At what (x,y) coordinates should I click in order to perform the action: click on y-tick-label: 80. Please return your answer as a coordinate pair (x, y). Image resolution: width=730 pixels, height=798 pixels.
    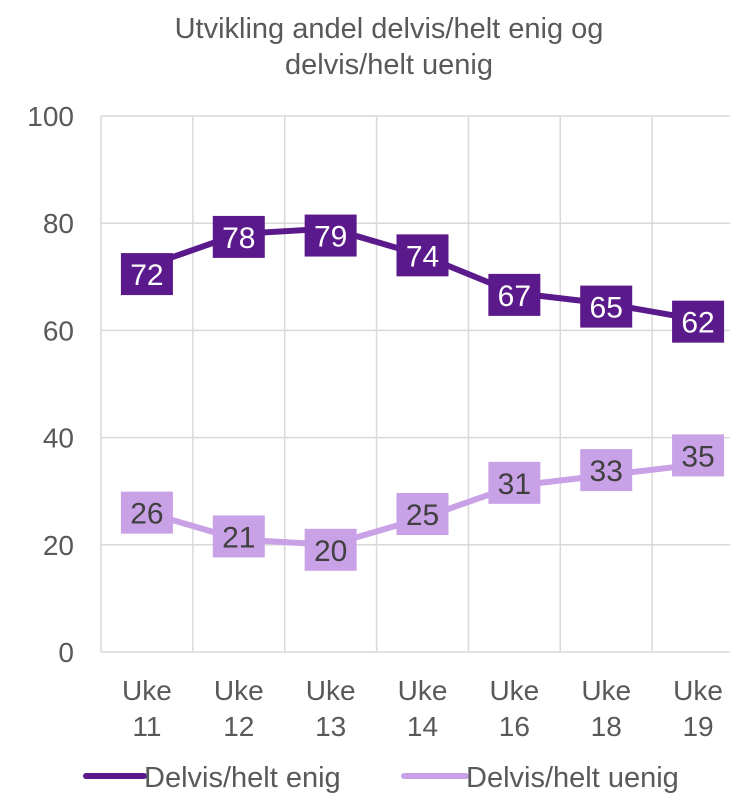
    Looking at the image, I should click on (58, 223).